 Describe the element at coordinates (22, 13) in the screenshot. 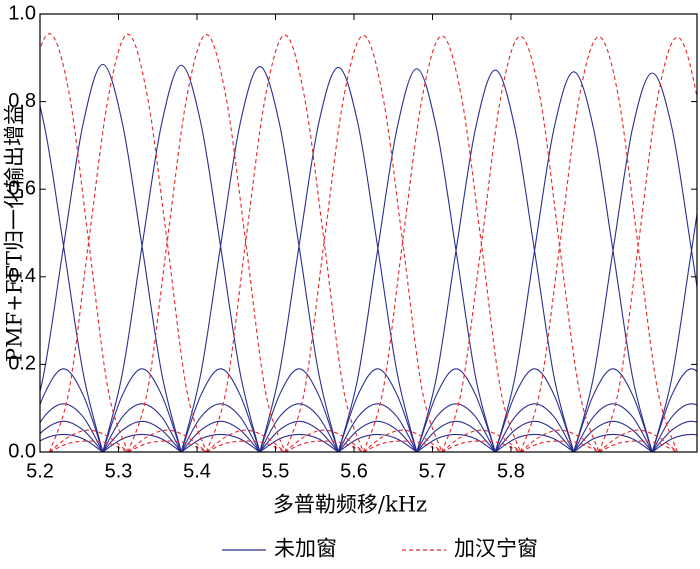

I see `y-tick-label: 1.0` at that location.